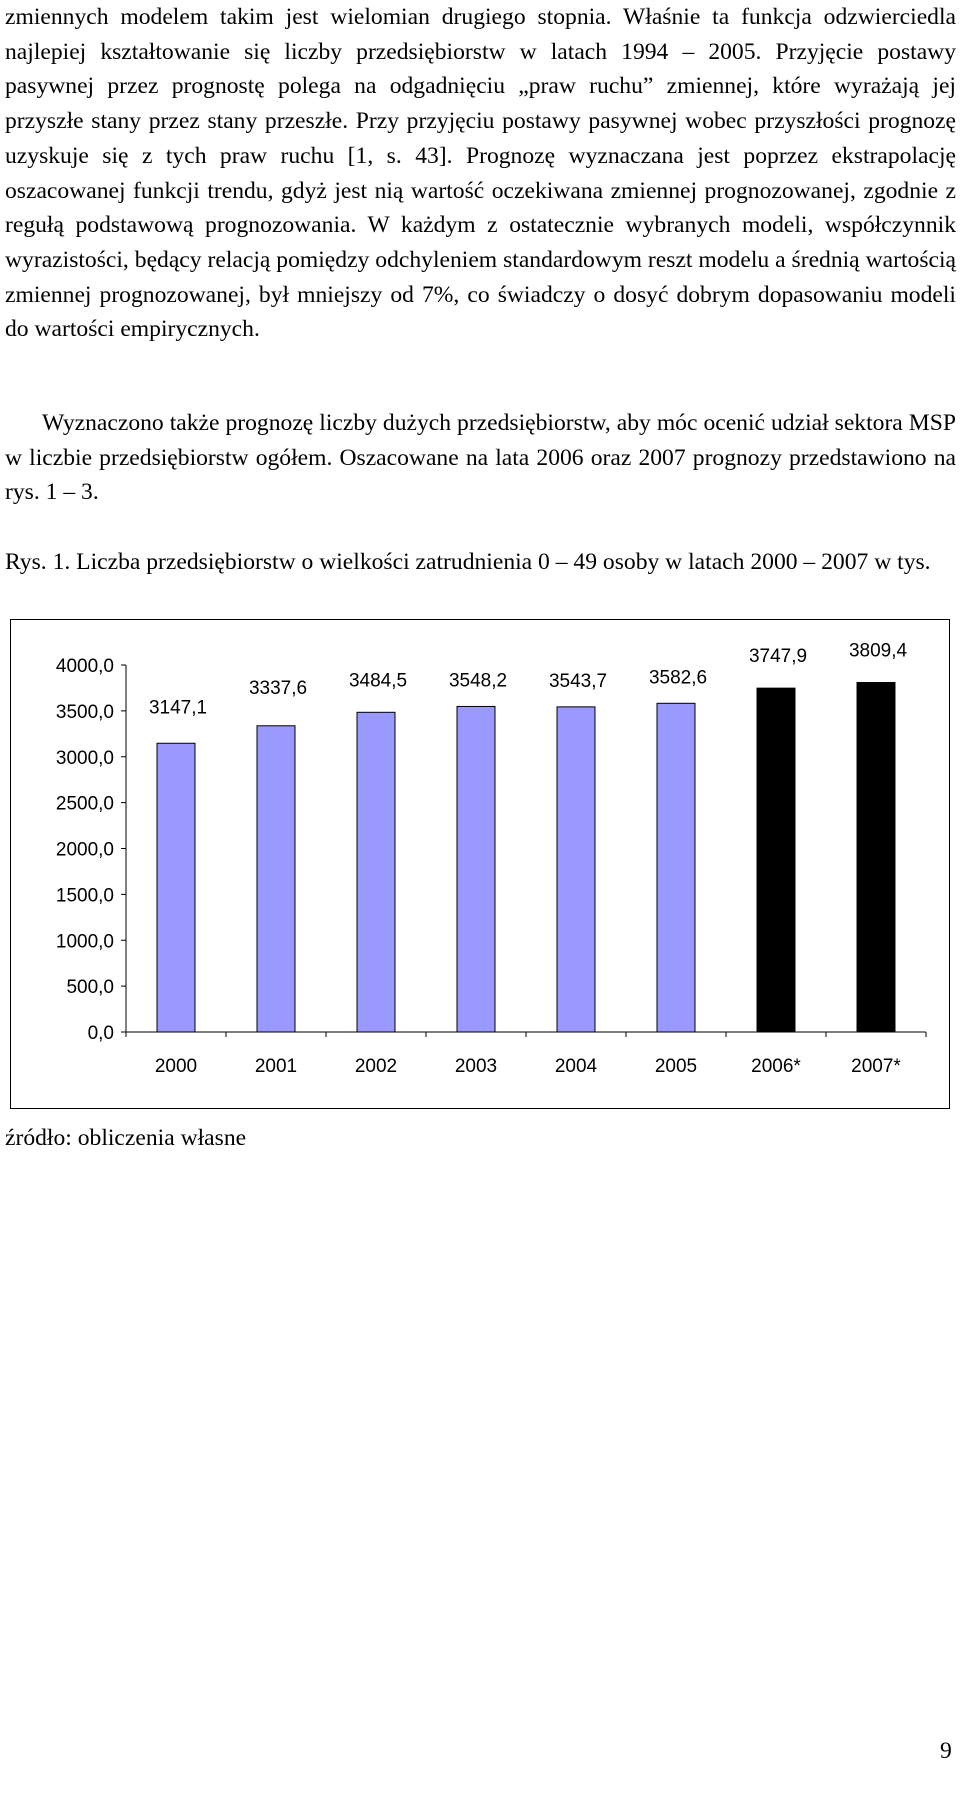 The height and width of the screenshot is (1795, 960). Describe the element at coordinates (176, 1066) in the screenshot. I see `x-tick-label: 2000` at that location.